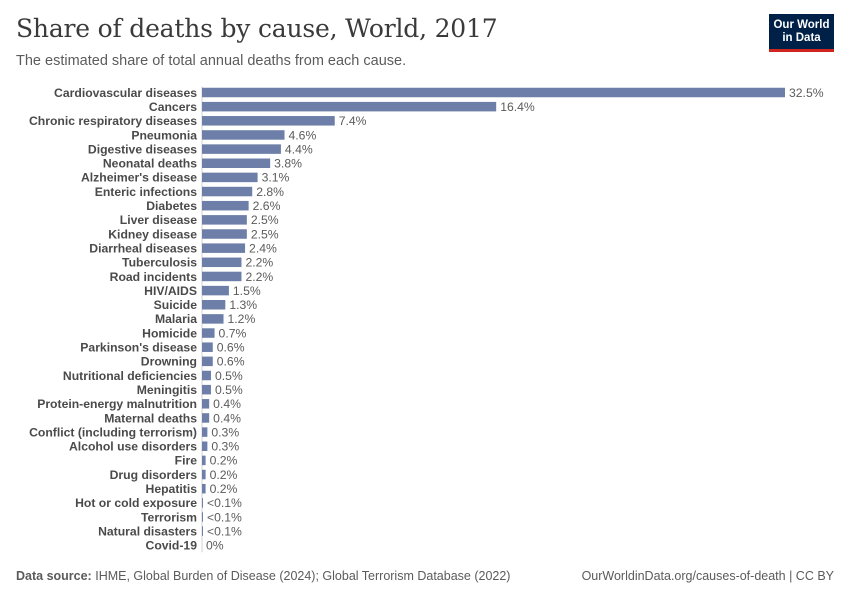  Describe the element at coordinates (130, 376) in the screenshot. I see `category-label: Nutritional deficiencies` at that location.